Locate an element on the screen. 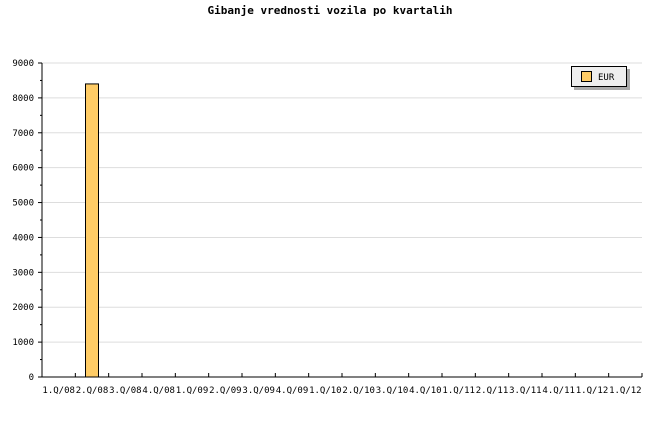 The image size is (660, 440). y-tick-label: 7000 is located at coordinates (23, 134).